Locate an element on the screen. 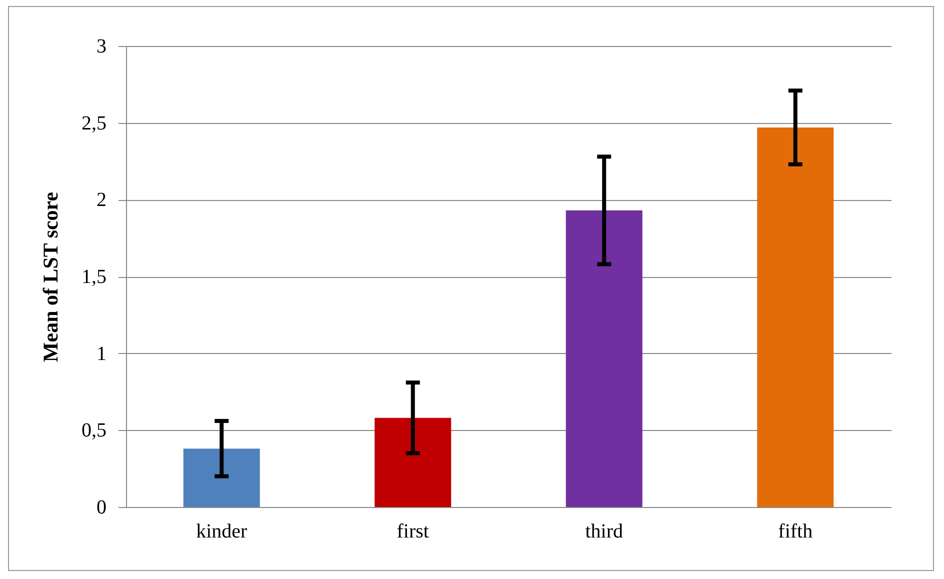 The height and width of the screenshot is (579, 944). x-tick-label: third is located at coordinates (604, 531).